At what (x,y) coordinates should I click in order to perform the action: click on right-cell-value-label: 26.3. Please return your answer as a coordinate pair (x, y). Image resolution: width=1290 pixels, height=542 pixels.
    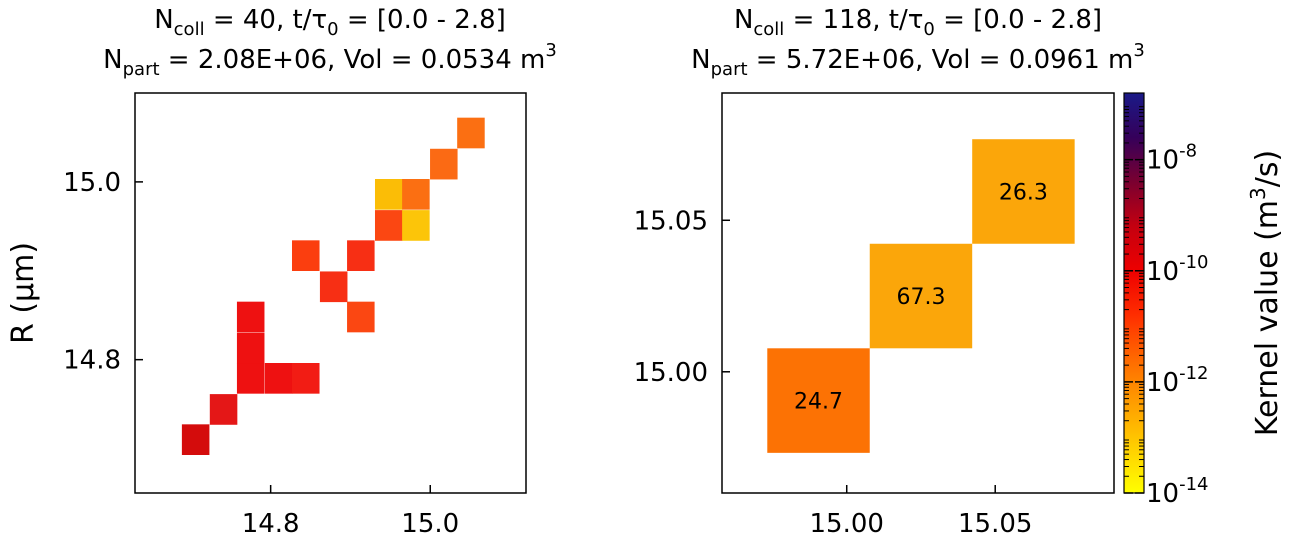
    Looking at the image, I should click on (1023, 192).